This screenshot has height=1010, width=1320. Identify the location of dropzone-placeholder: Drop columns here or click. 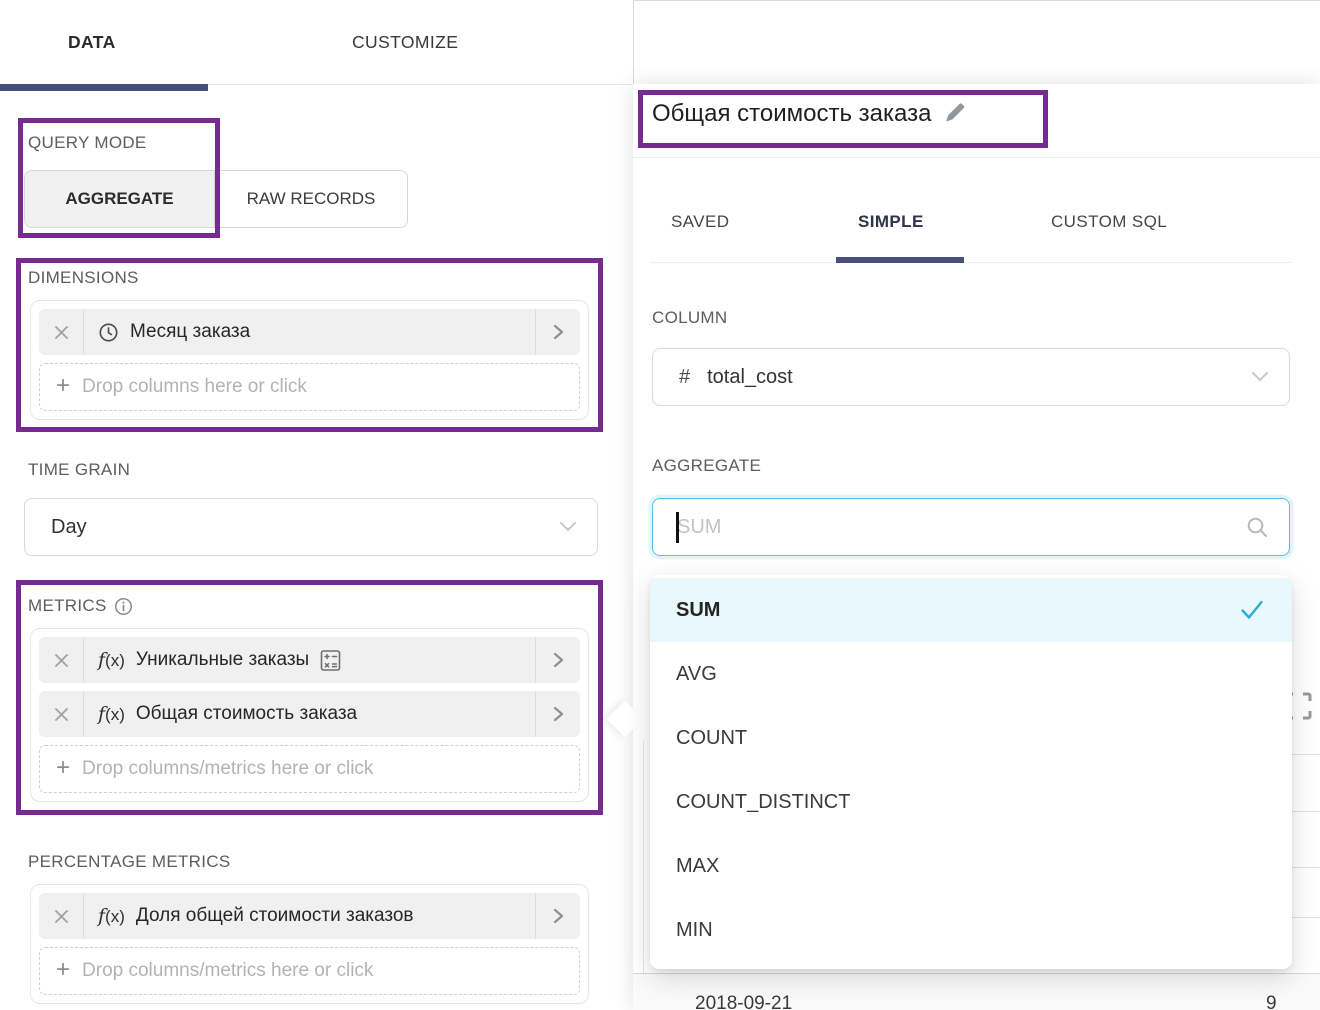
(194, 386).